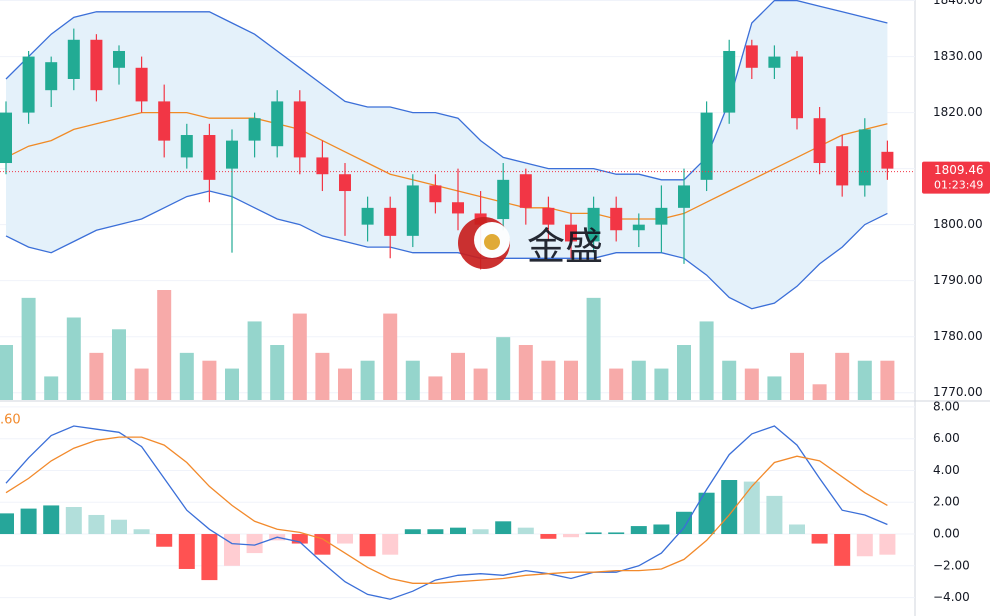 This screenshot has width=990, height=616. What do you see at coordinates (10, 420) in the screenshot?
I see `macd-value-label: .60` at bounding box center [10, 420].